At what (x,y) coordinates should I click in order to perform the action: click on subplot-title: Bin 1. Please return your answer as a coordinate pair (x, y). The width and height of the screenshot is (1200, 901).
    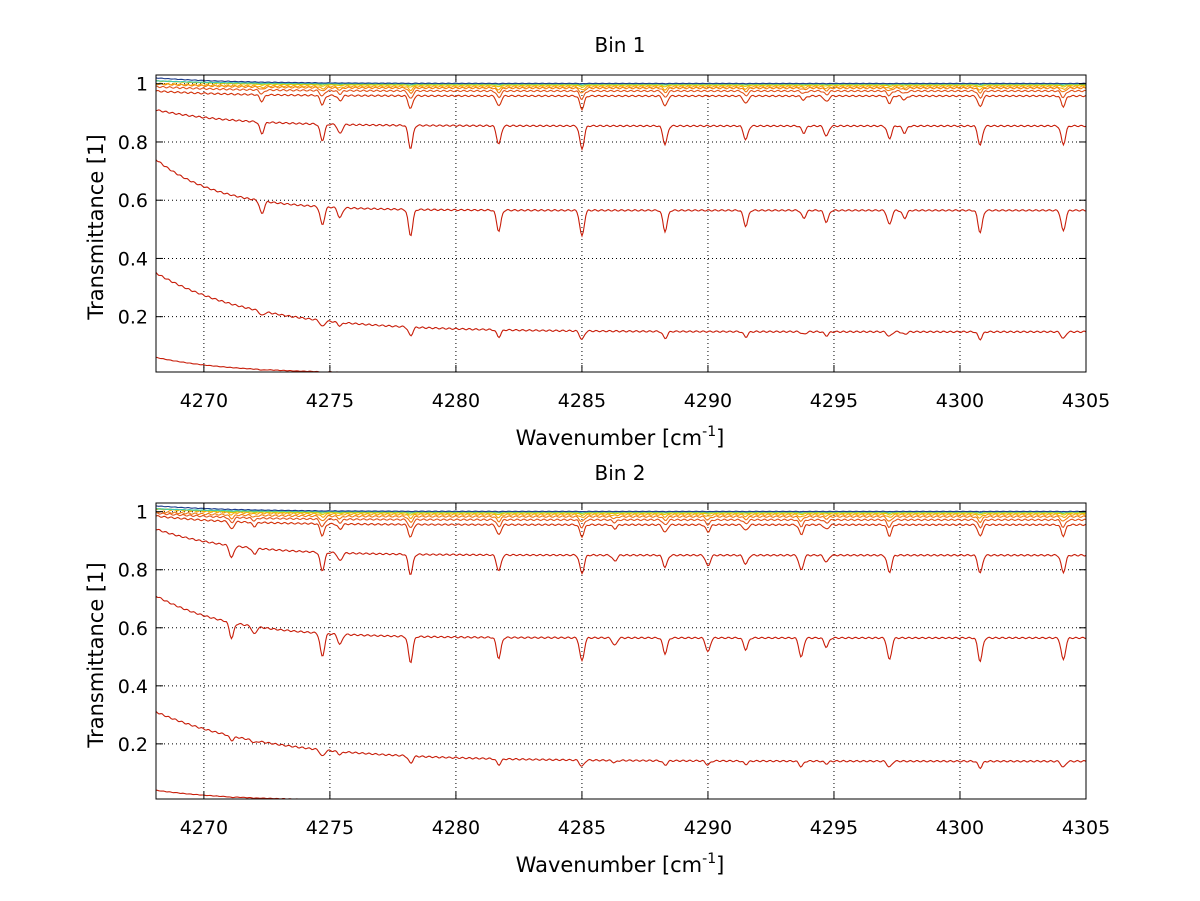
    Looking at the image, I should click on (619, 45).